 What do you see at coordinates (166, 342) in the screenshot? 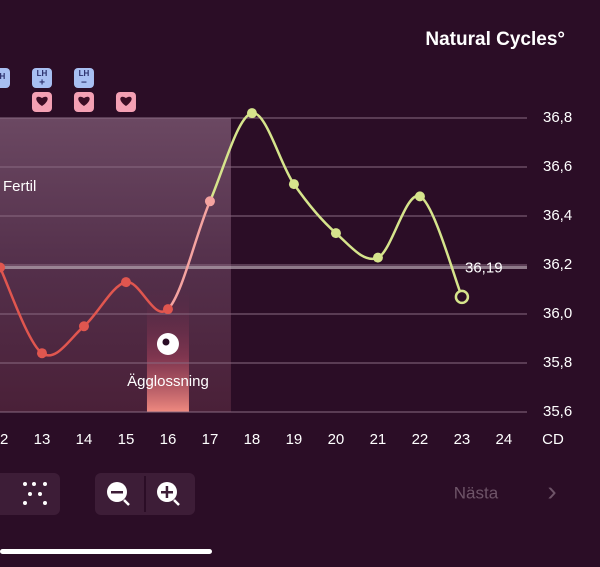
I see `ovulation-icon-dot` at bounding box center [166, 342].